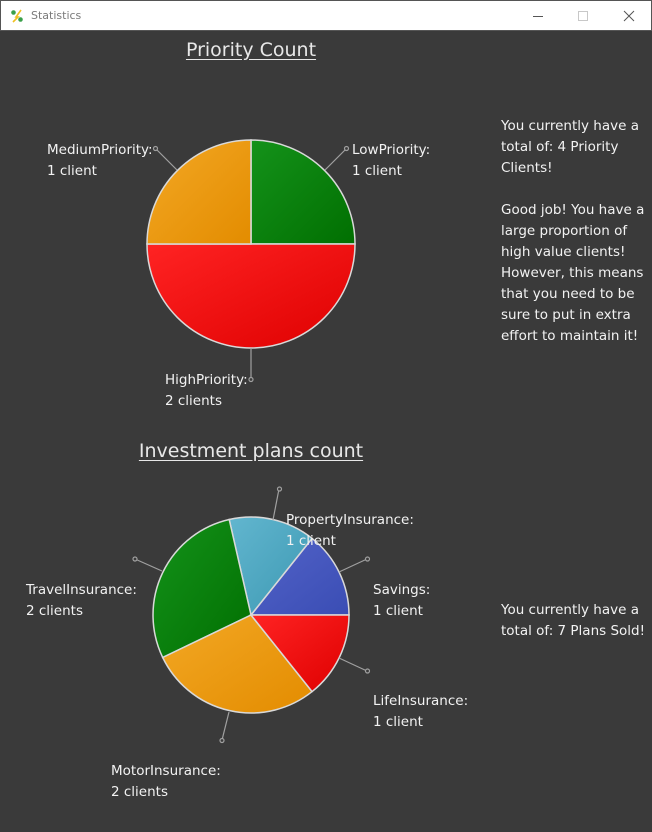 The height and width of the screenshot is (832, 652). I want to click on label-medium-priority-name: MediumPriority:, so click(100, 150).